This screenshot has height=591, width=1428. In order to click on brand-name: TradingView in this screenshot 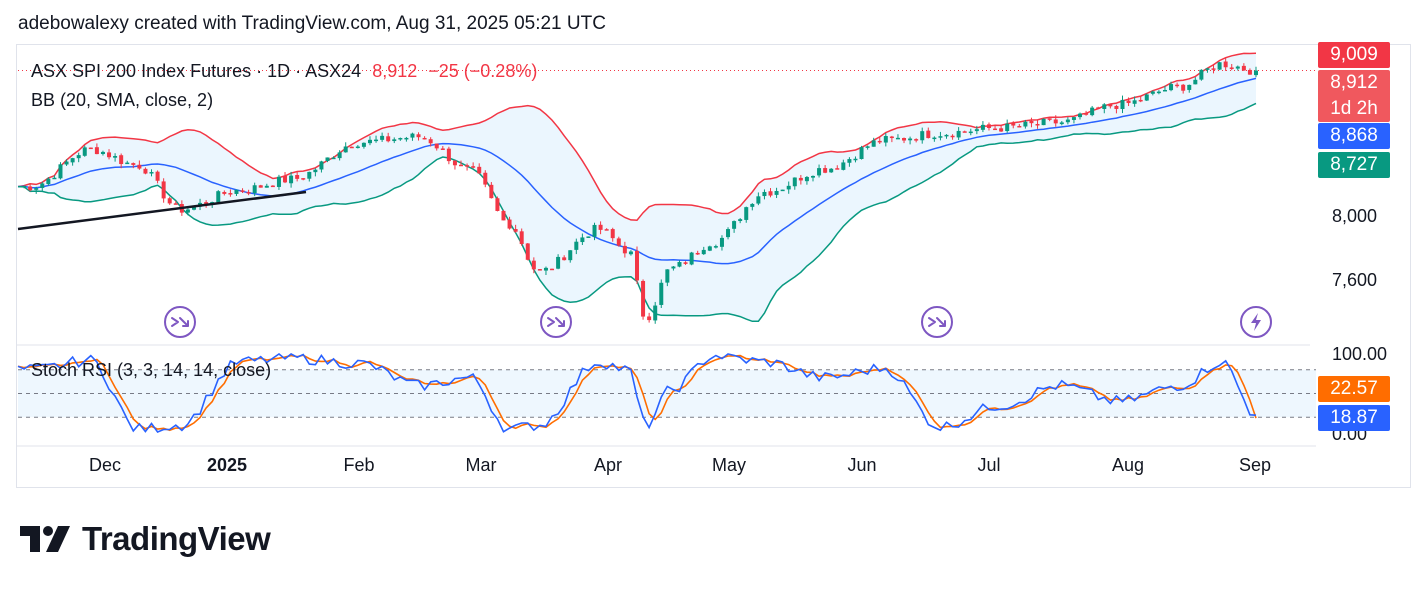, I will do `click(176, 538)`.